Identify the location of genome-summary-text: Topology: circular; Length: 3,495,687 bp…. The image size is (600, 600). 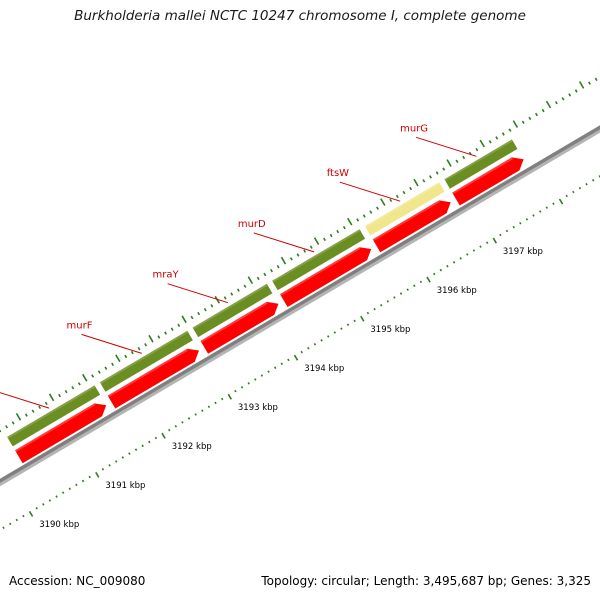
(426, 581).